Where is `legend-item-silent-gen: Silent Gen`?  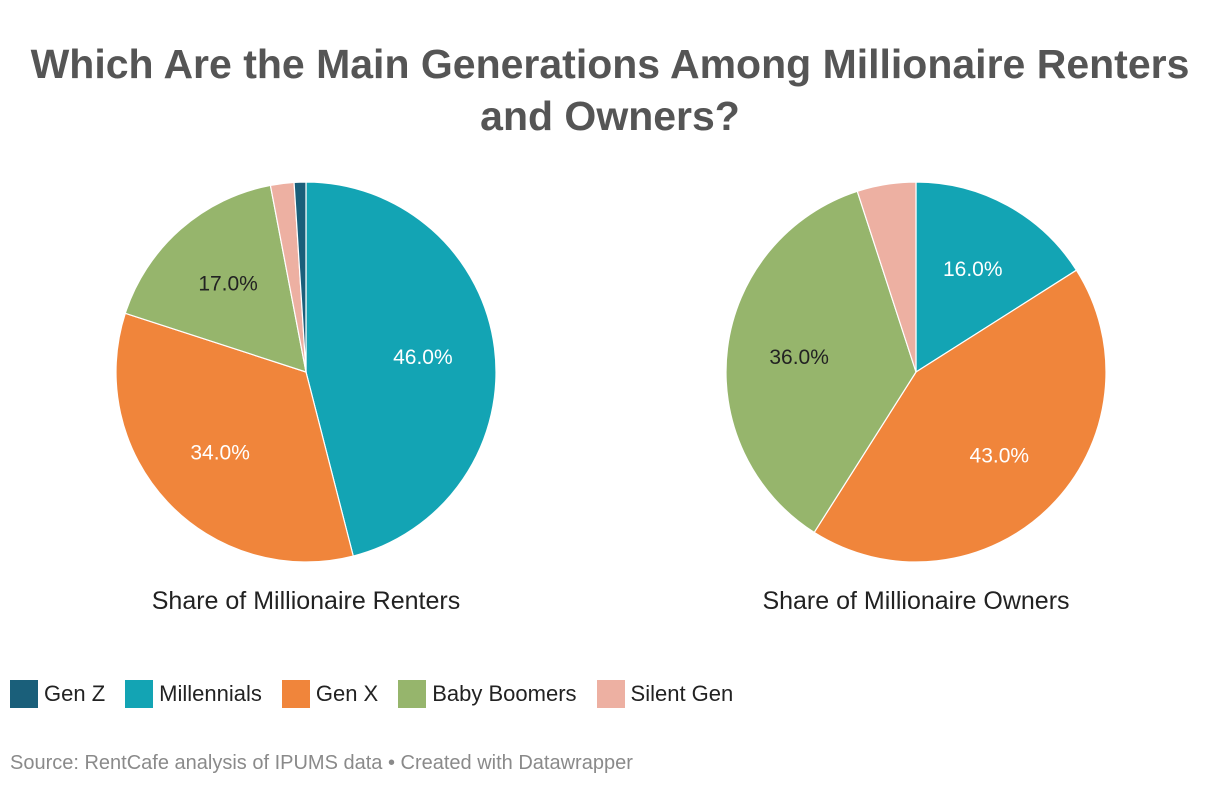 legend-item-silent-gen: Silent Gen is located at coordinates (665, 694).